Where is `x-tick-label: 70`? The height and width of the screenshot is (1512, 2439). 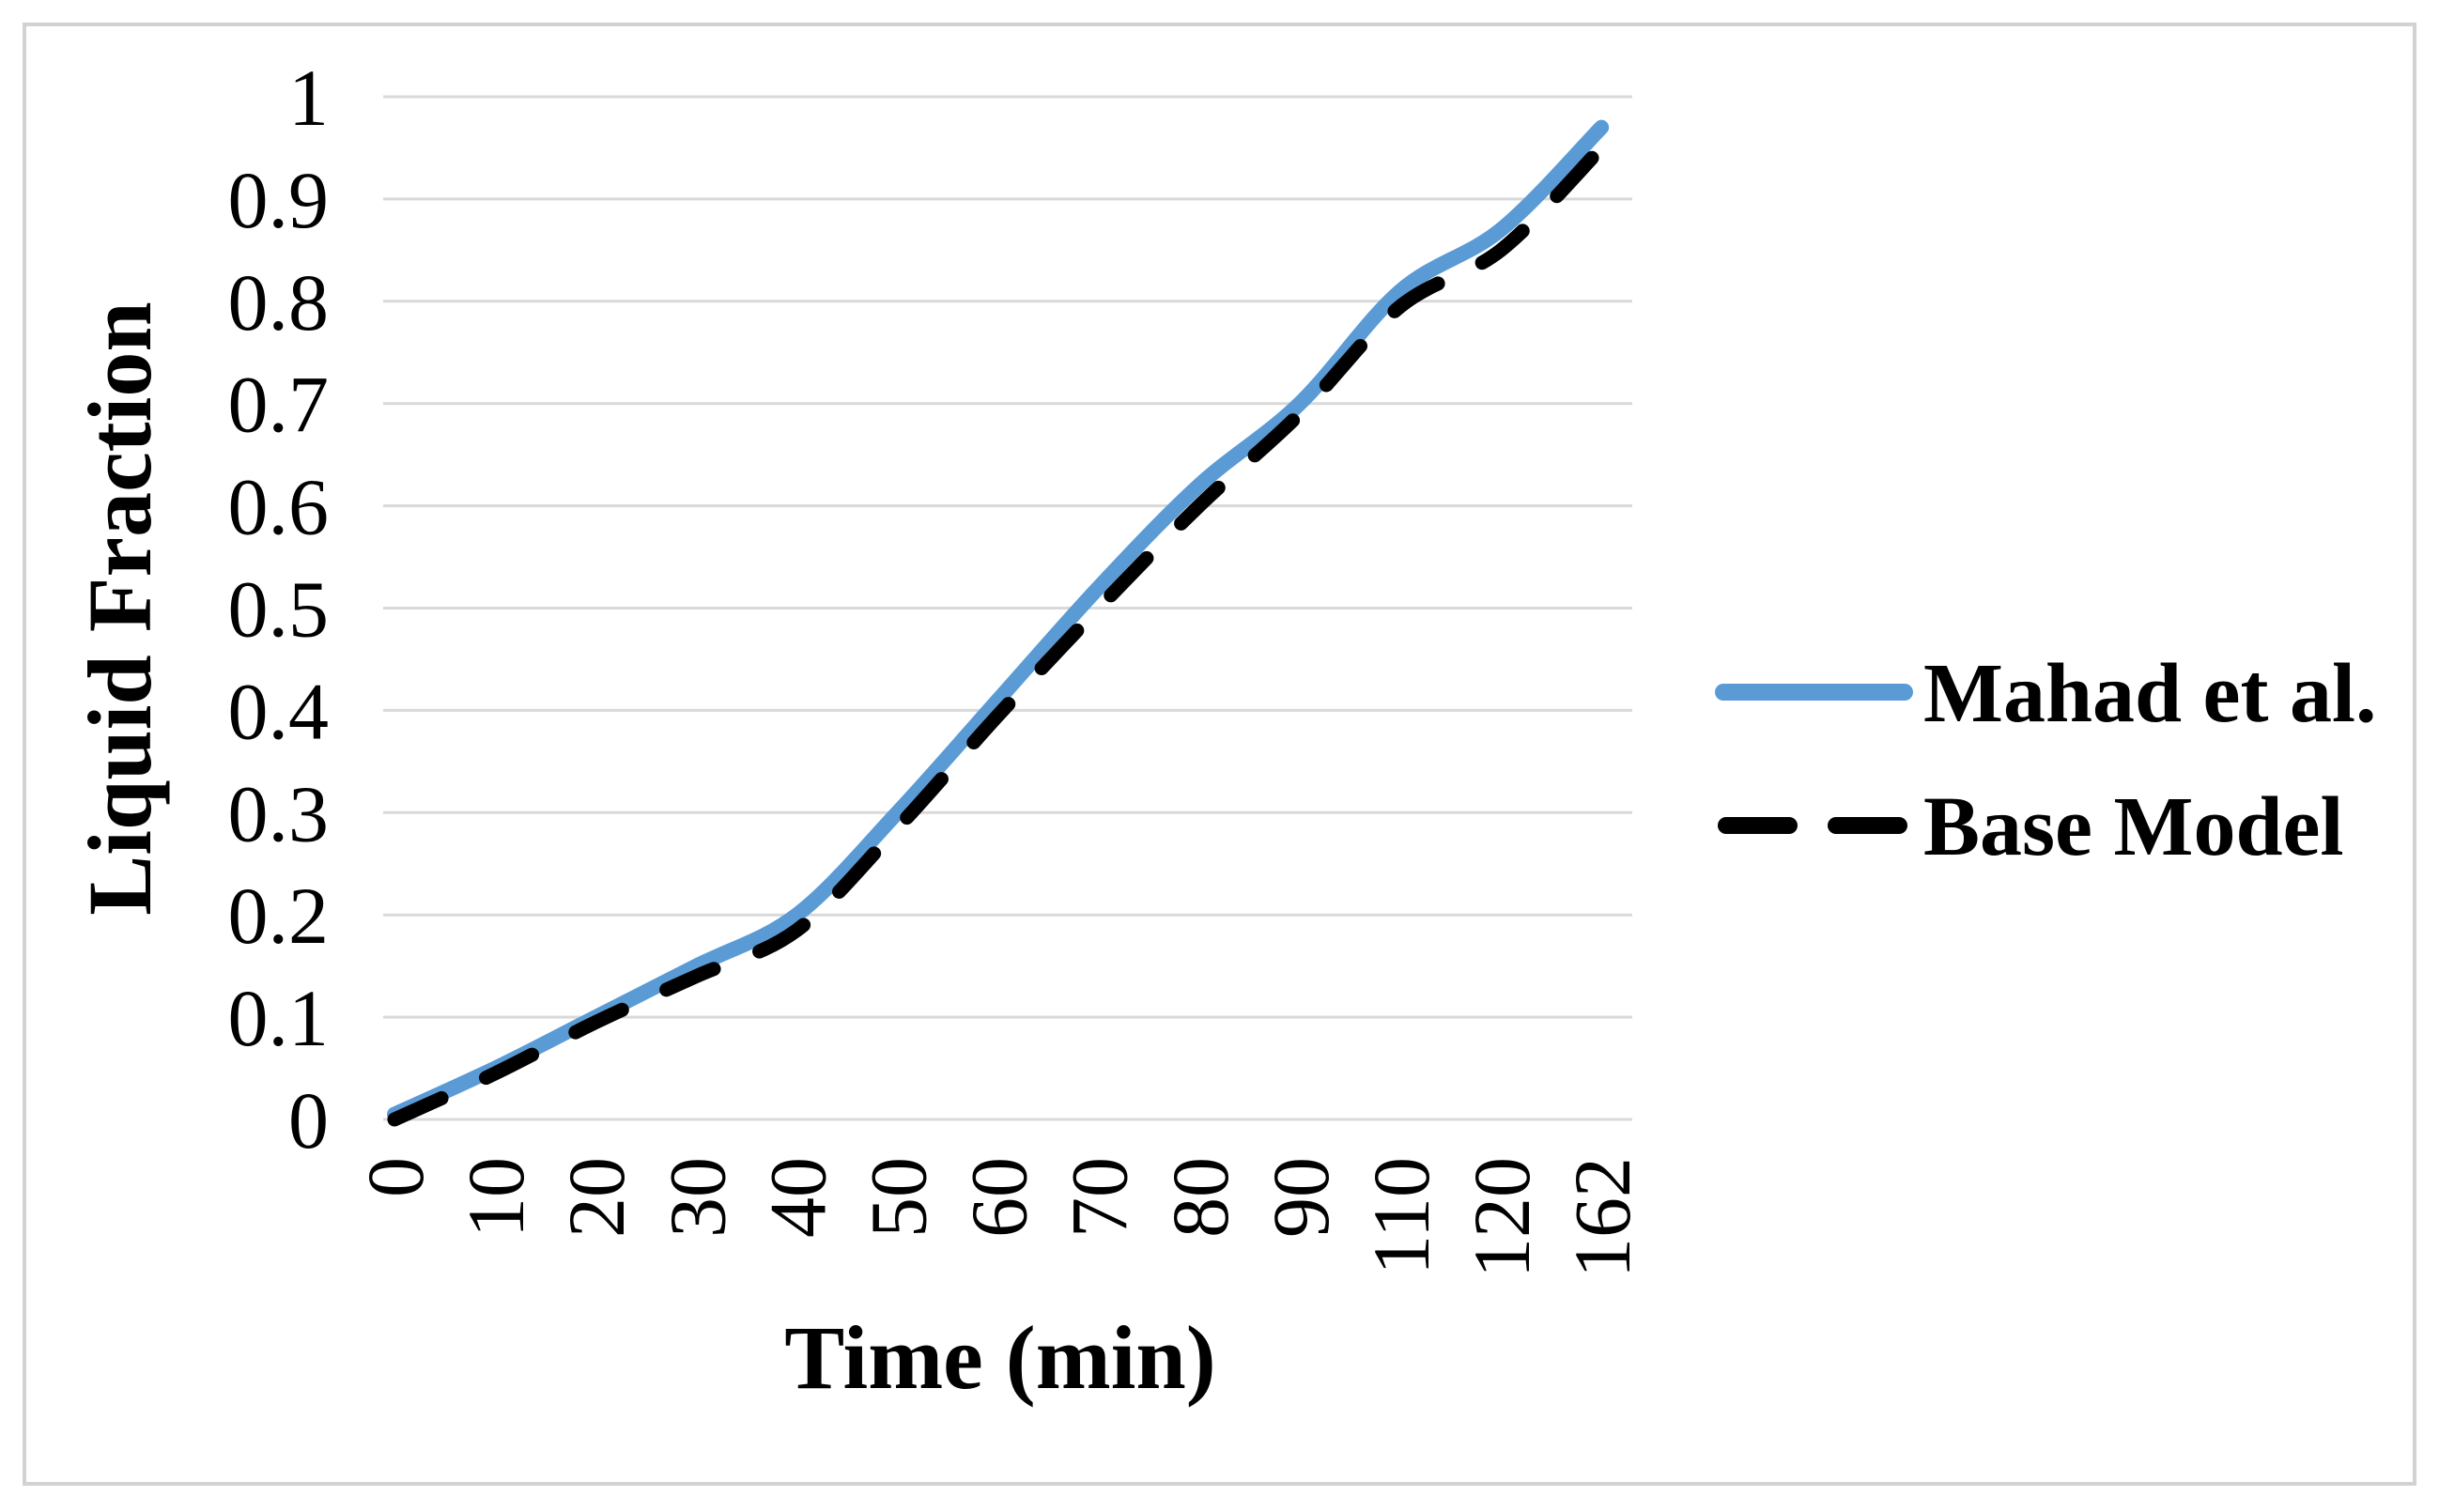 x-tick-label: 70 is located at coordinates (1100, 1198).